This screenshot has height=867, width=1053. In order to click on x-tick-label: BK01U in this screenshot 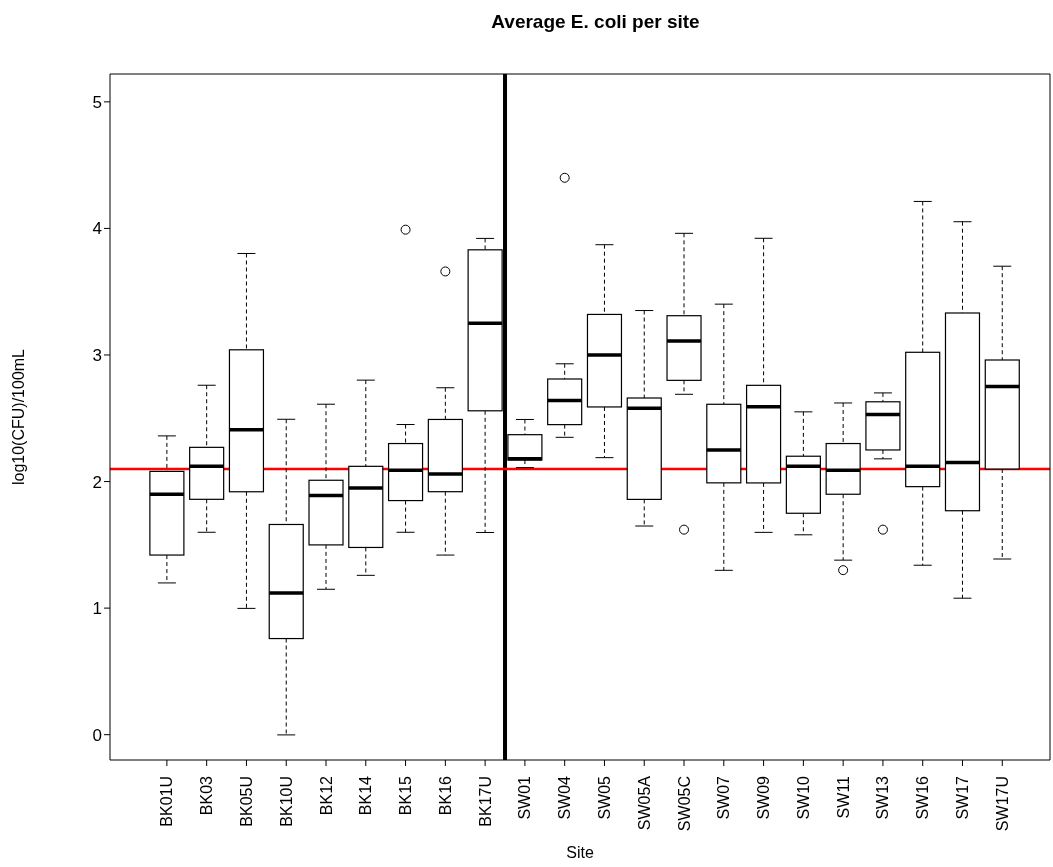, I will do `click(167, 801)`.